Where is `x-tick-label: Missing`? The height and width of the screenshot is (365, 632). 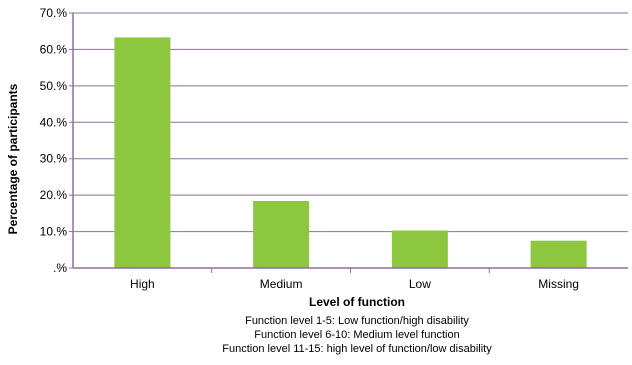
x-tick-label: Missing is located at coordinates (558, 284).